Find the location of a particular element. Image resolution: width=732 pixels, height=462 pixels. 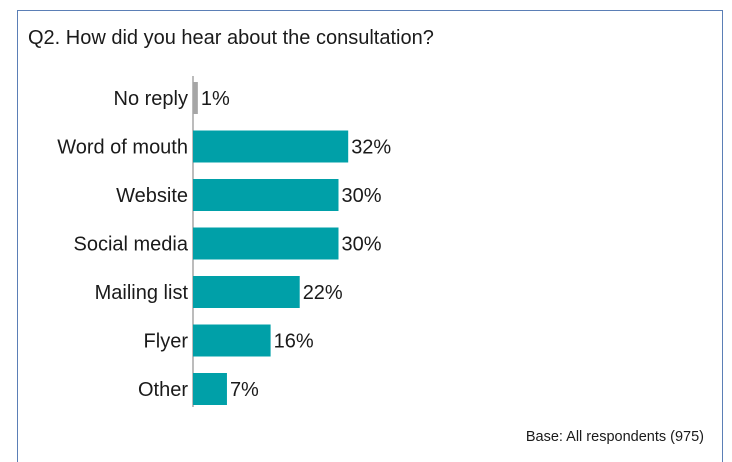

category-label: Other is located at coordinates (163, 390).